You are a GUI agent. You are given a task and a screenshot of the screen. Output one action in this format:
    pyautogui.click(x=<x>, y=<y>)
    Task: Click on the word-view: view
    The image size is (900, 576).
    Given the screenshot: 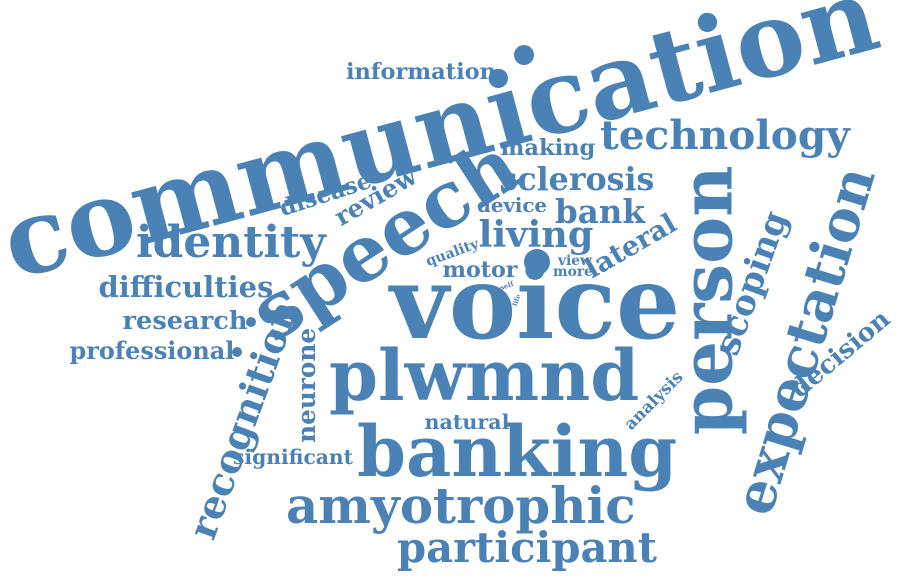 What is the action you would take?
    pyautogui.click(x=575, y=261)
    